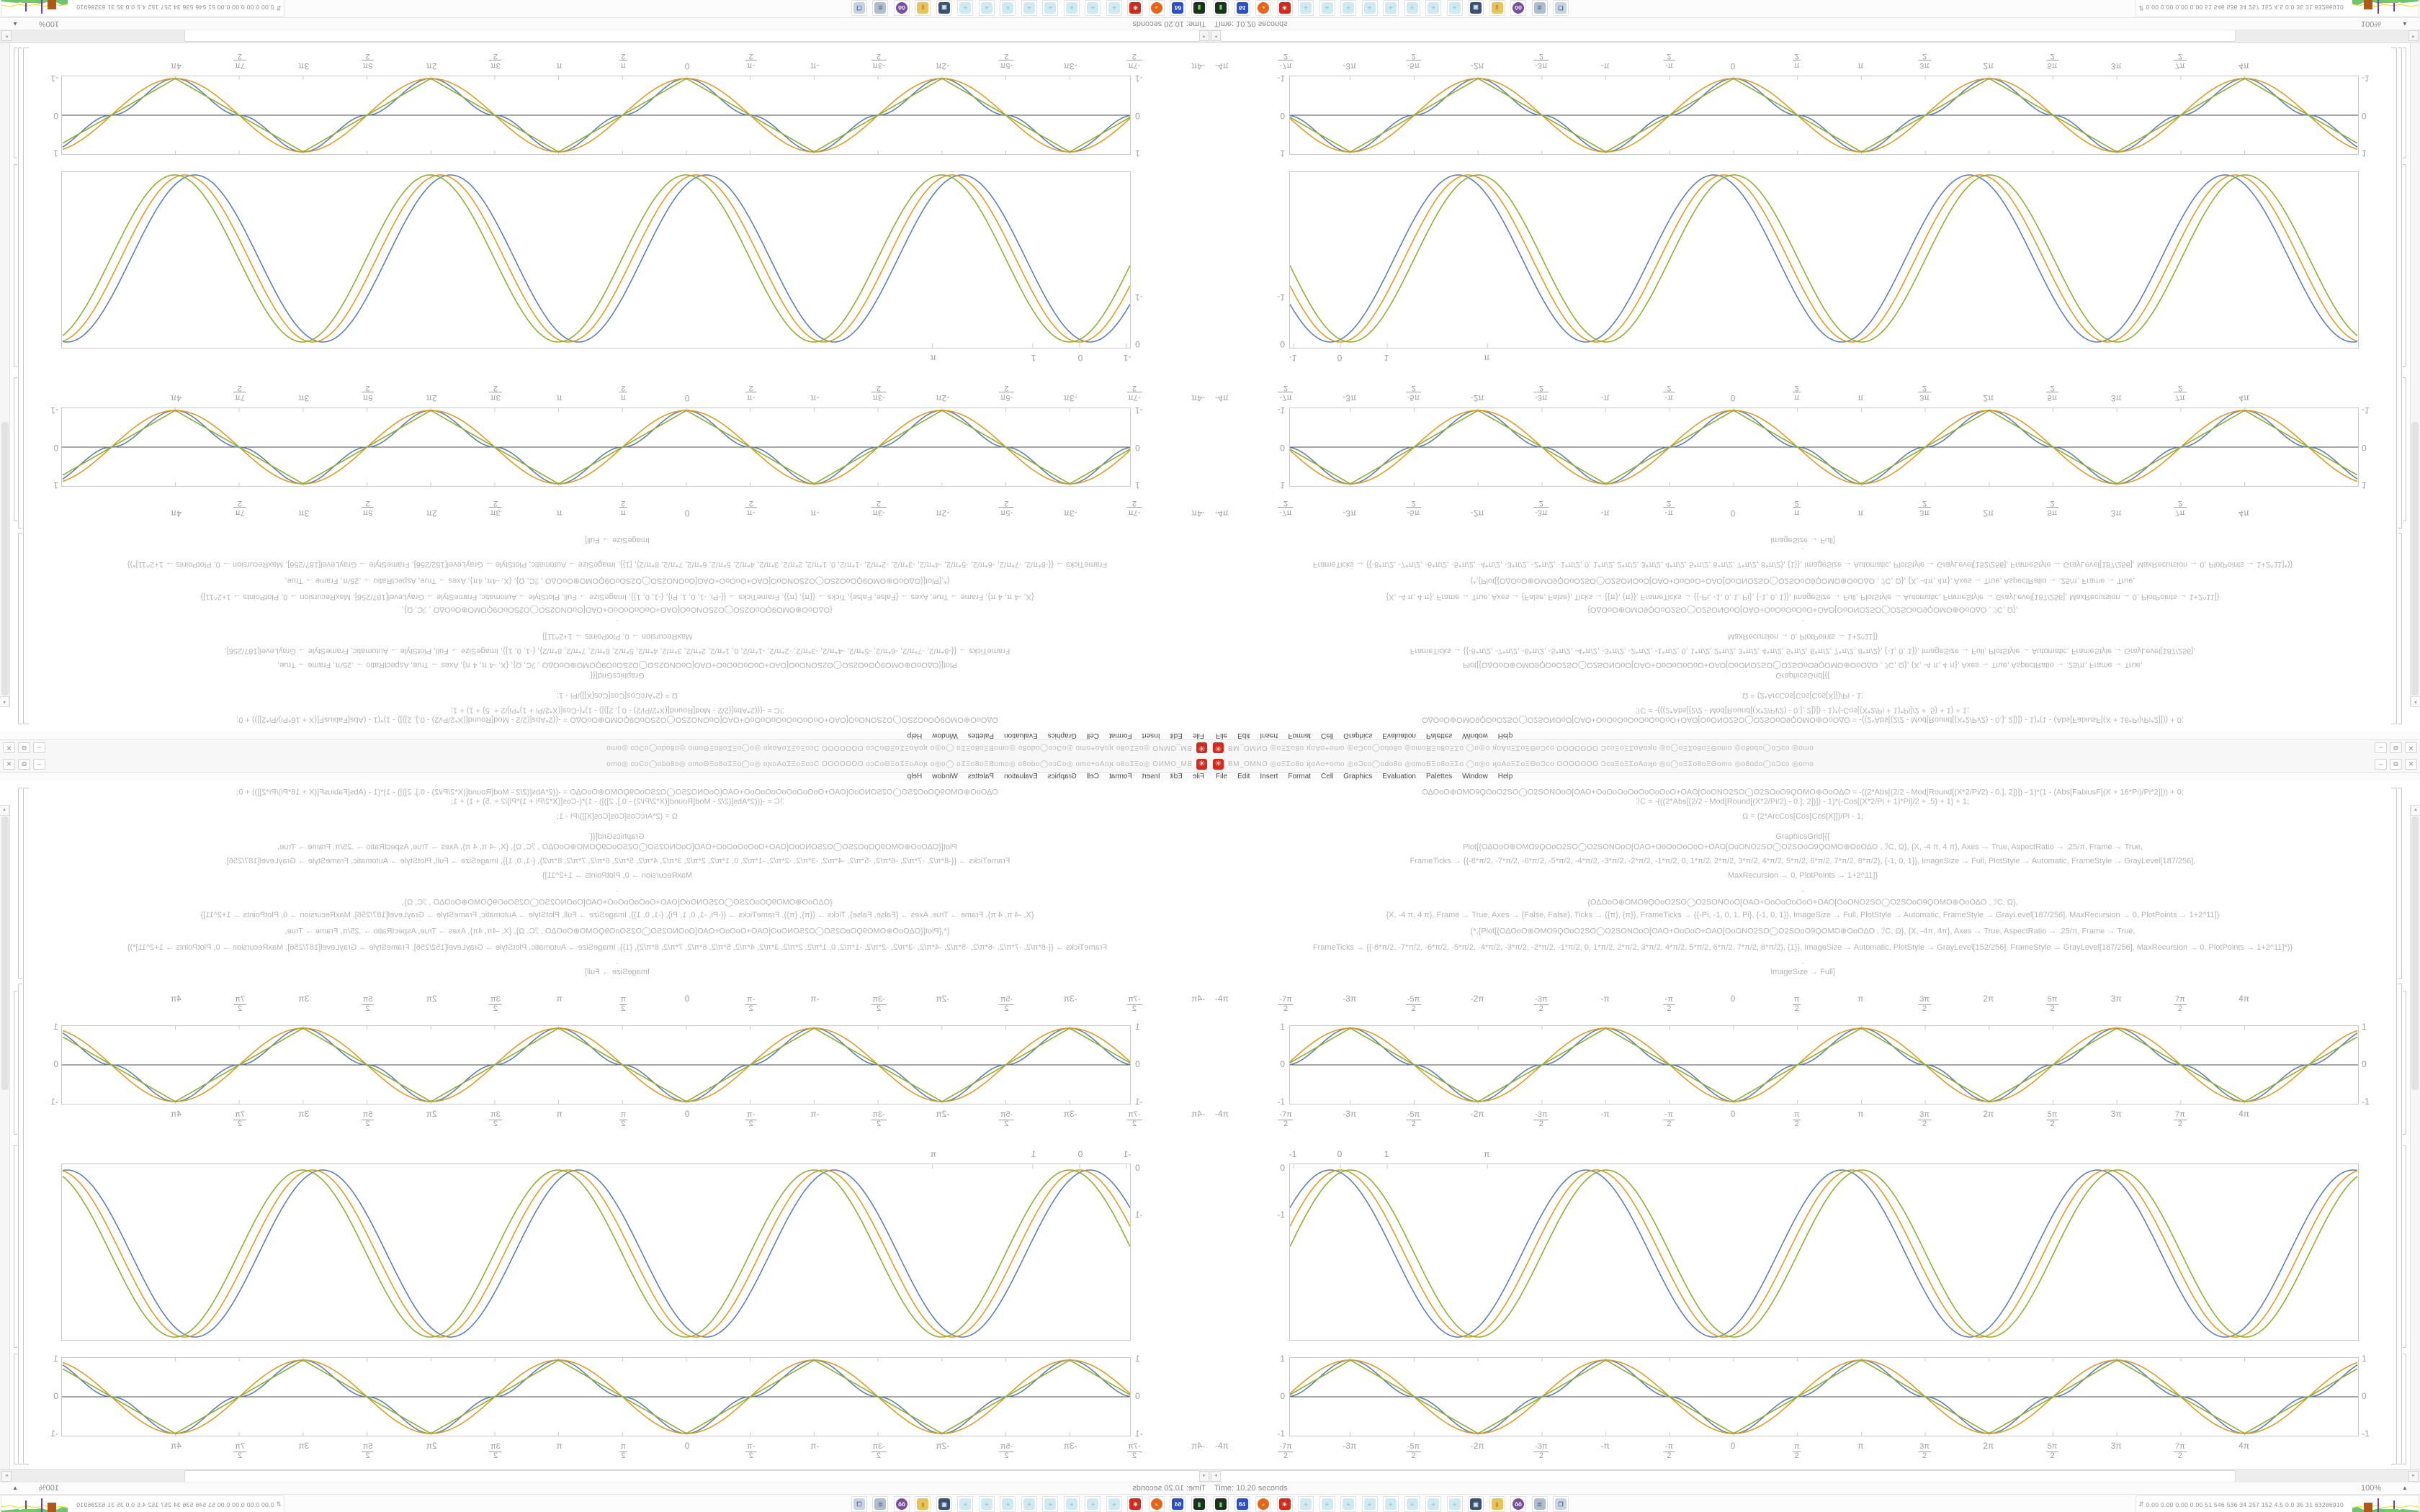 The image size is (2420, 1512). Describe the element at coordinates (2371, 23) in the screenshot. I see `zoom-level: 100%` at that location.